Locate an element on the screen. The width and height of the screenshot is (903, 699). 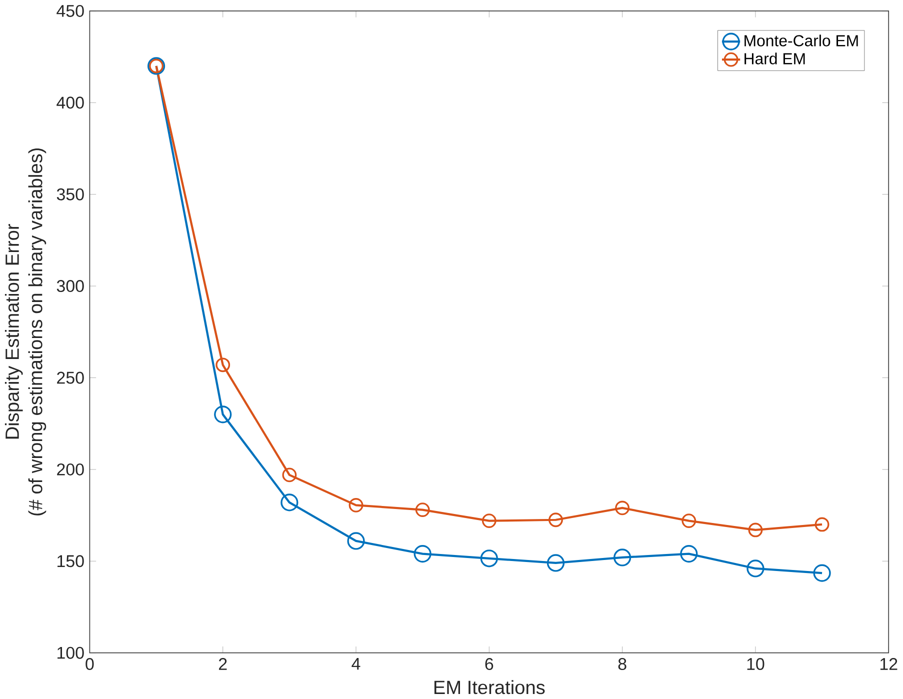
legend-label: Hard EM is located at coordinates (774, 58).